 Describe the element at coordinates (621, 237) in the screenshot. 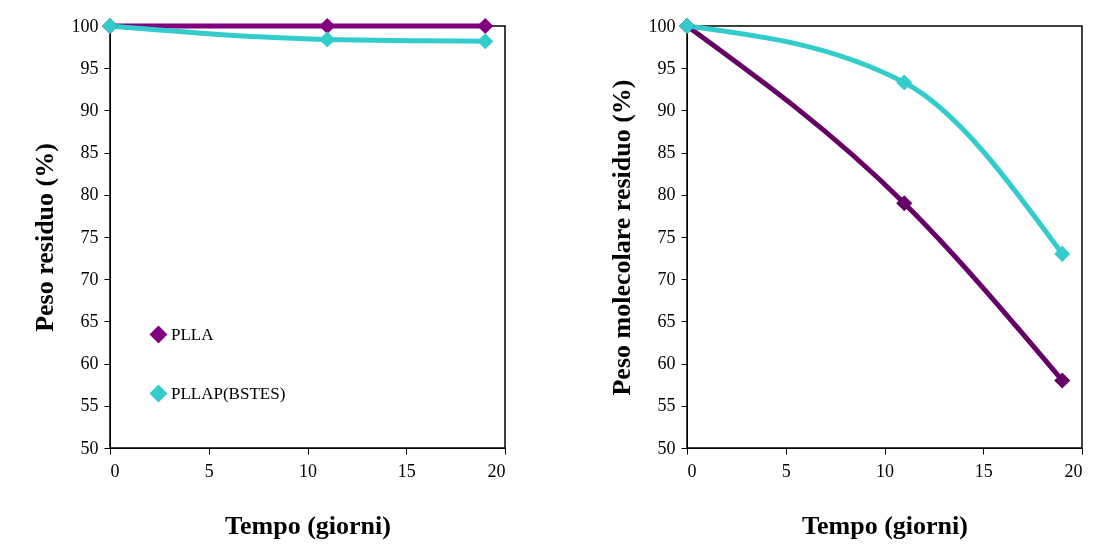

I see `y-axis-title: Peso molecolare residuo (%)` at that location.